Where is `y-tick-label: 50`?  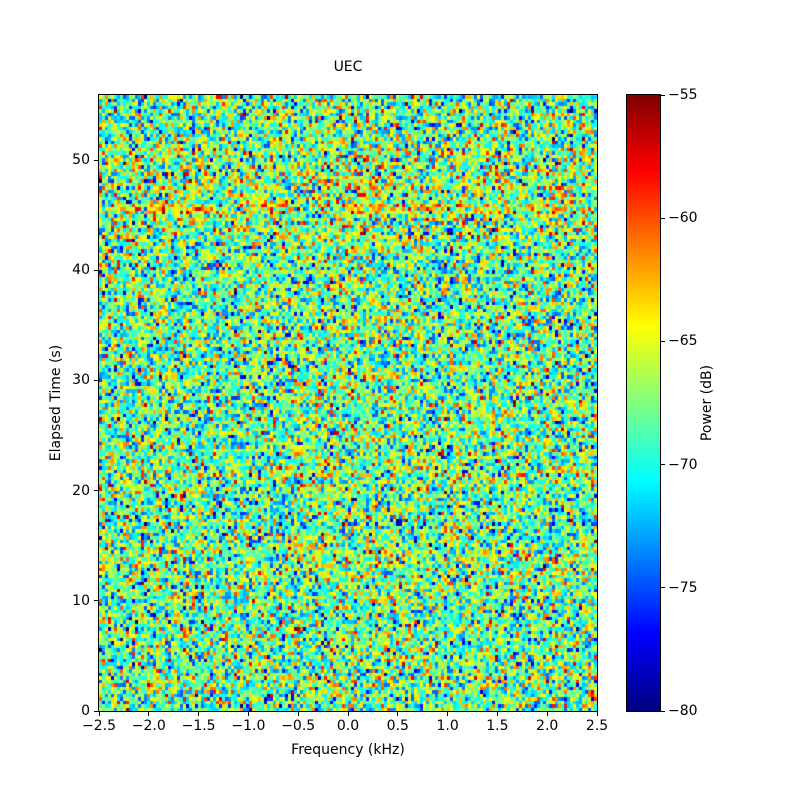
y-tick-label: 50 is located at coordinates (81, 160).